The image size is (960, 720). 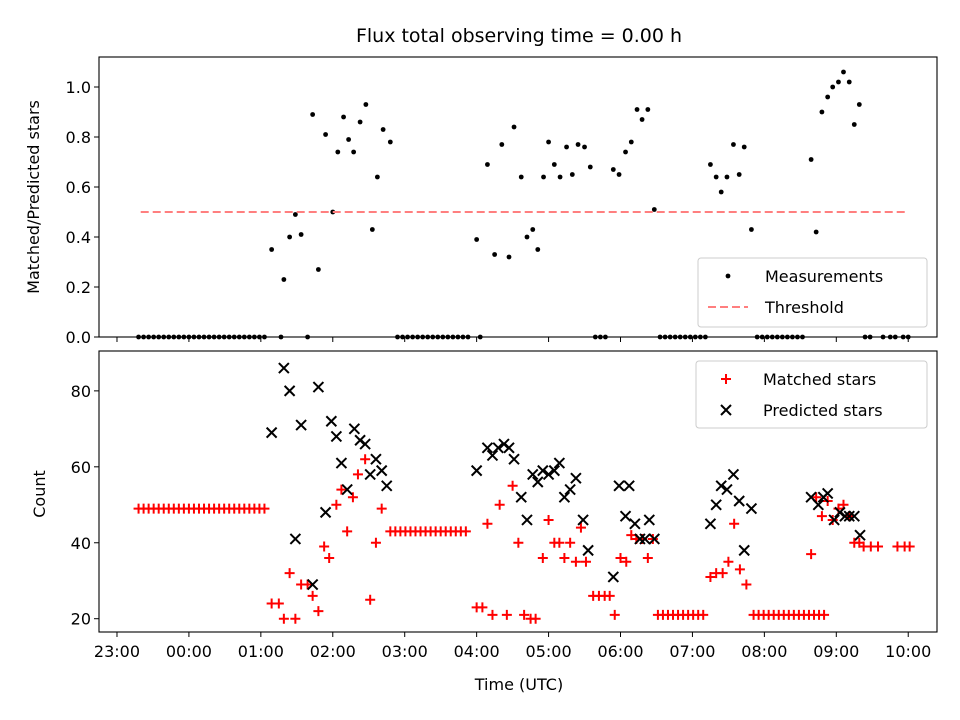 I want to click on x-tick-label: 01:00, so click(x=261, y=651).